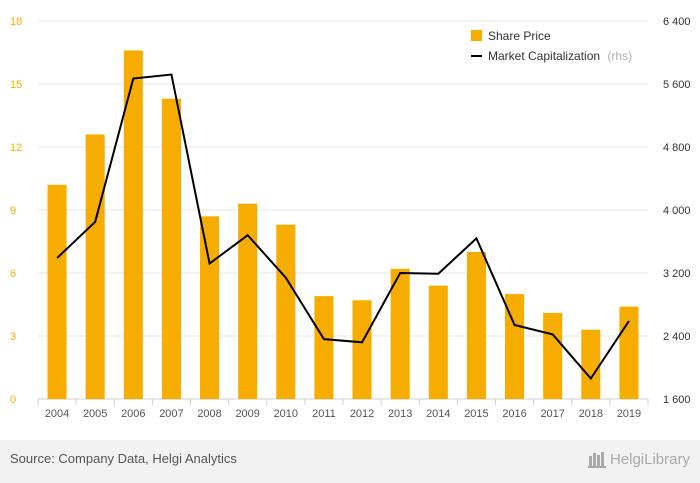 Image resolution: width=700 pixels, height=483 pixels. I want to click on x-tick-label: 2010, so click(286, 414).